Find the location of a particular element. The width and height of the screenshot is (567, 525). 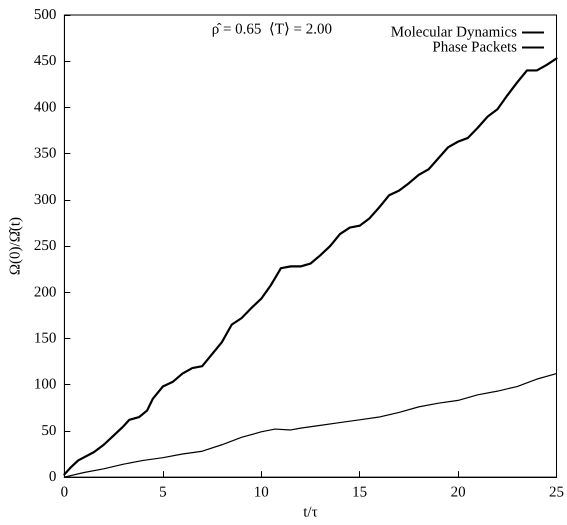

y-tick-label: 400 is located at coordinates (45, 107).